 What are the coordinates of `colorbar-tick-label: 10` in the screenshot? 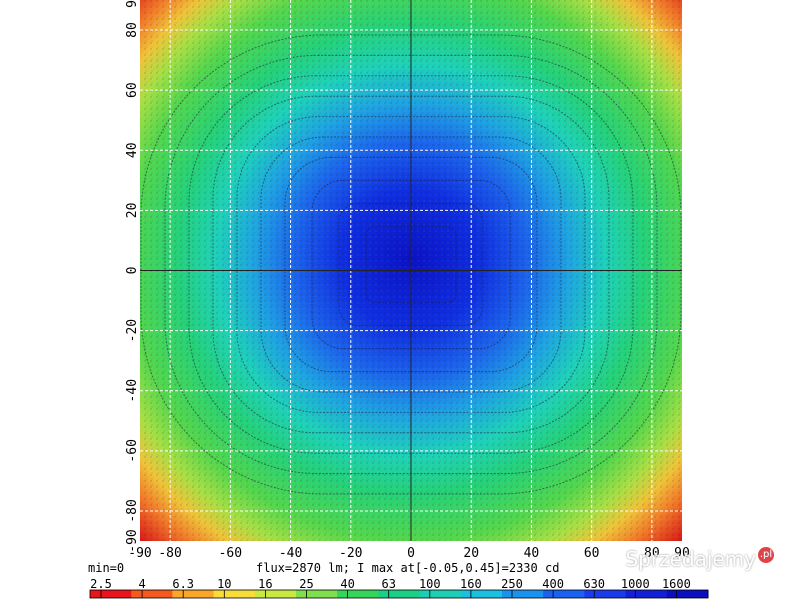 It's located at (224, 584).